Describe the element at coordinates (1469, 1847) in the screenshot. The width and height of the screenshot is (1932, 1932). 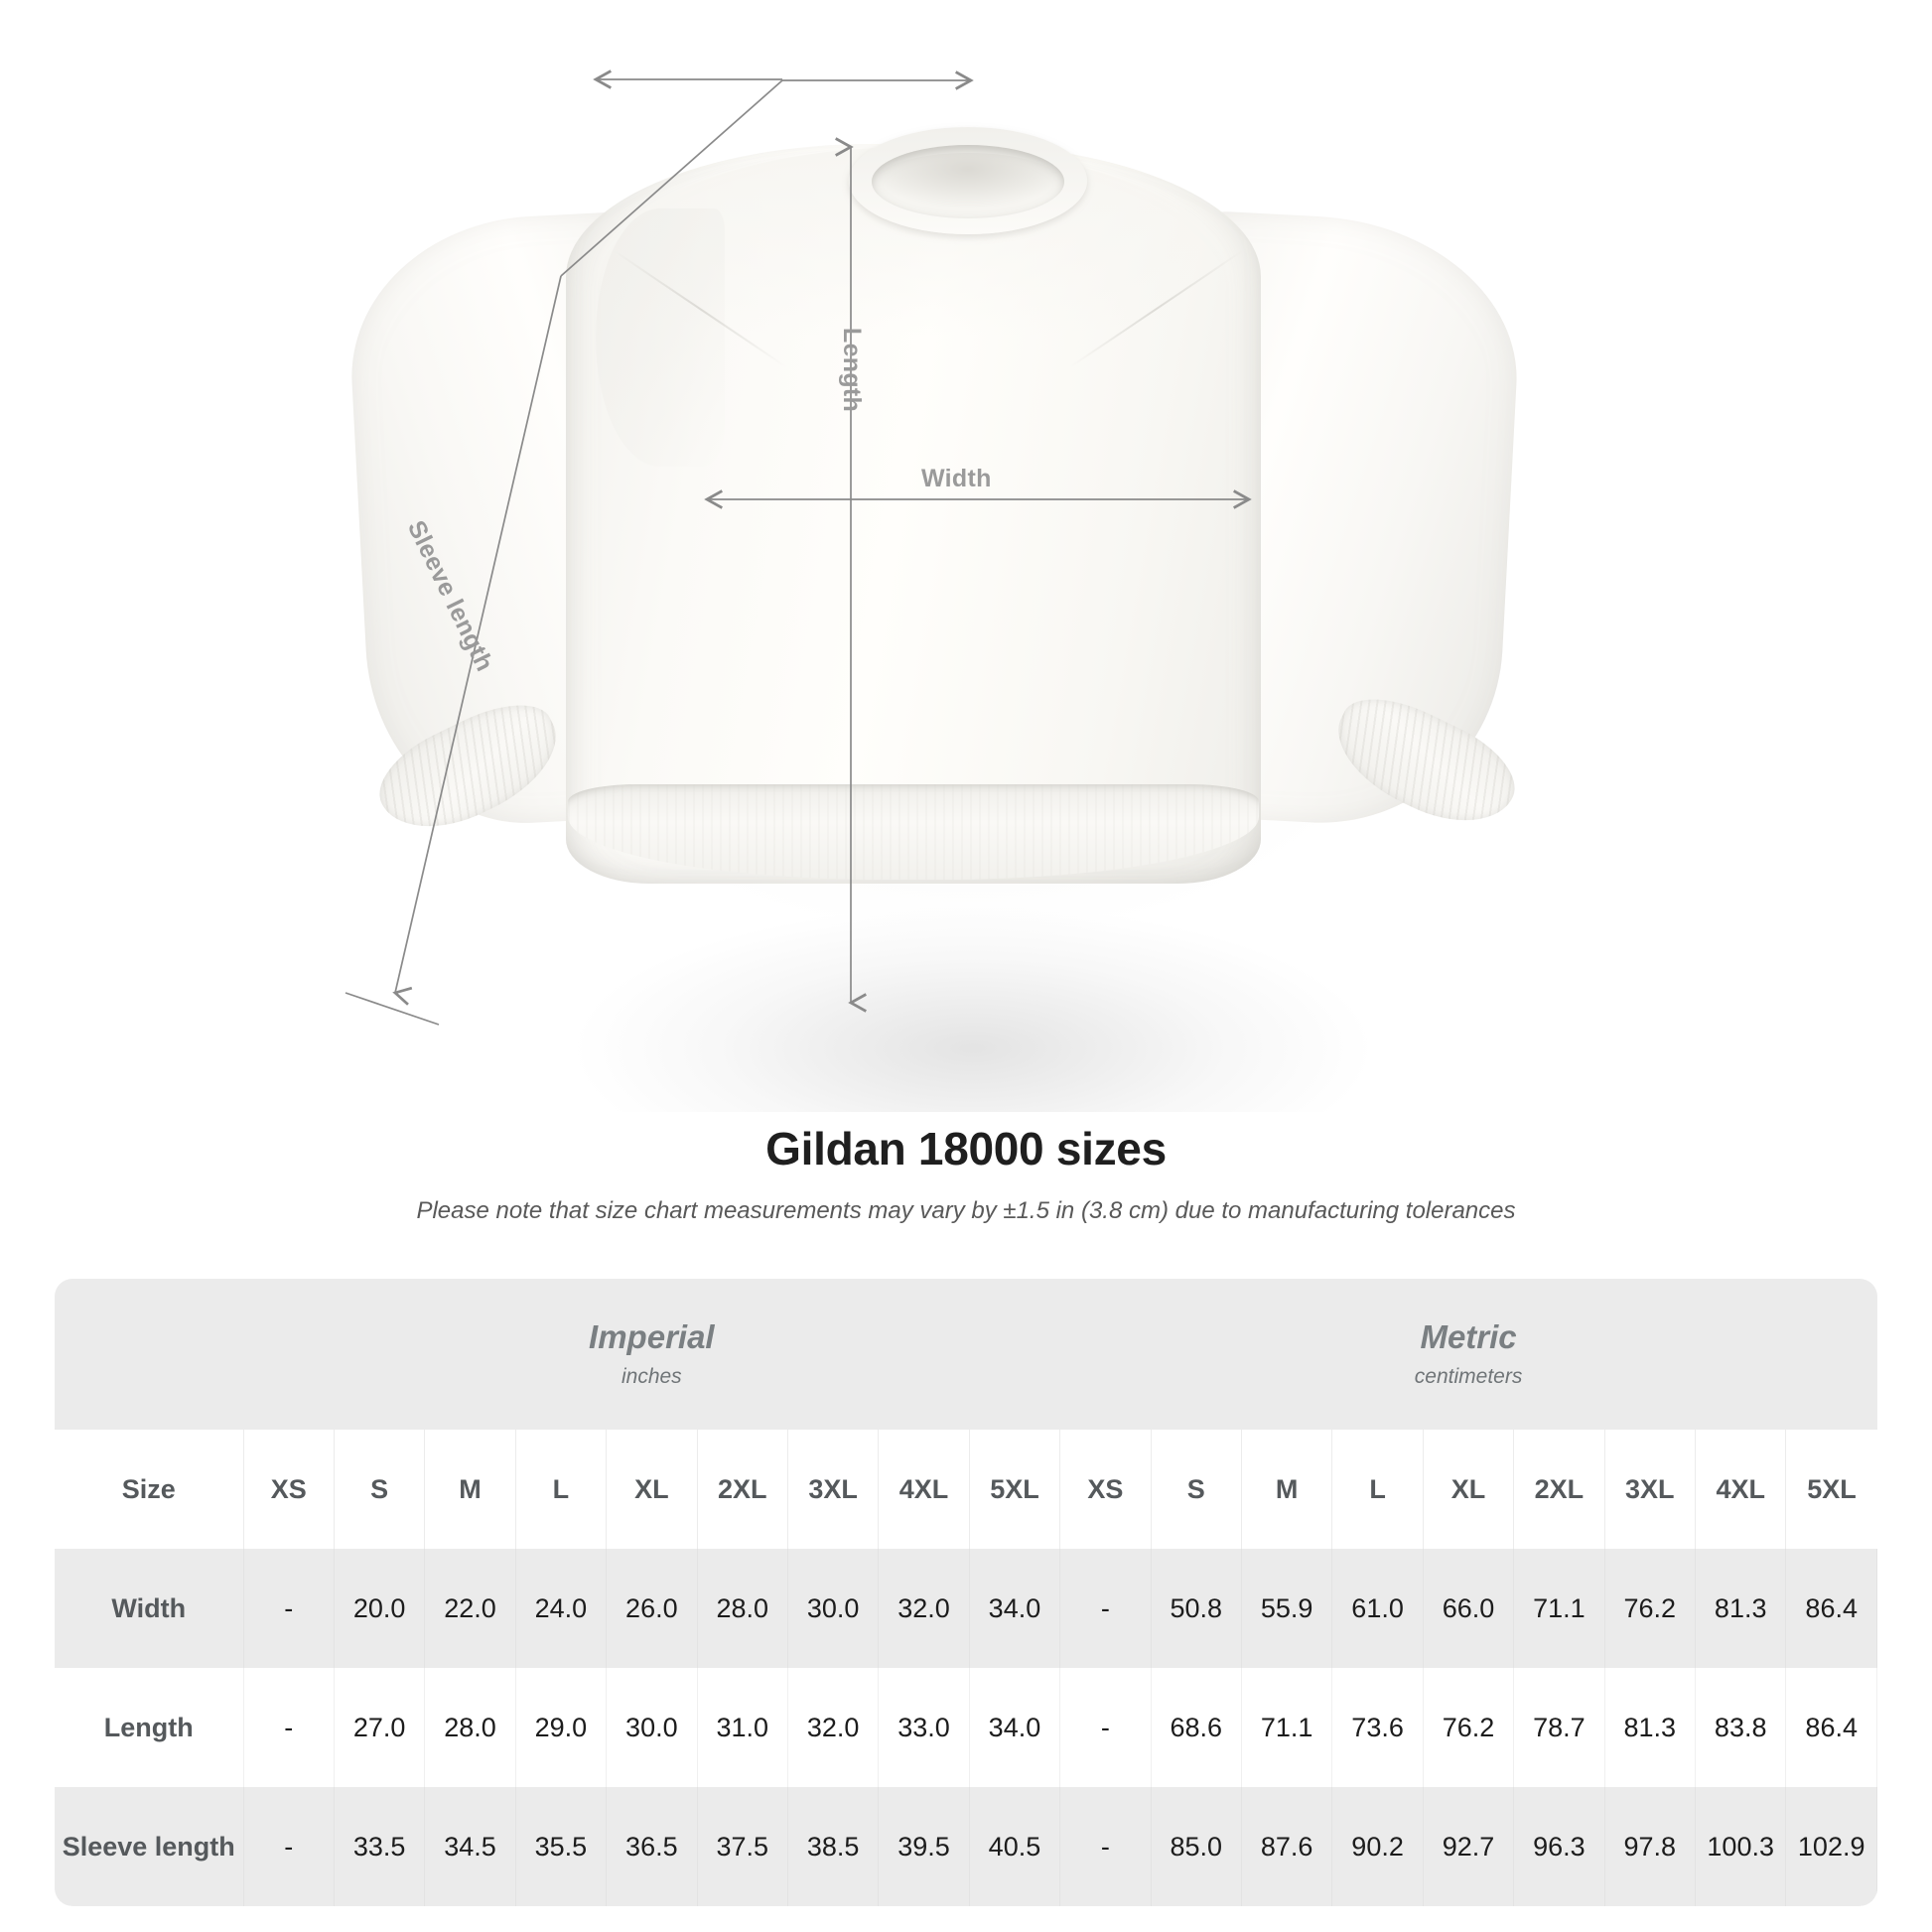
I see `measurement-cell: 92.7` at that location.